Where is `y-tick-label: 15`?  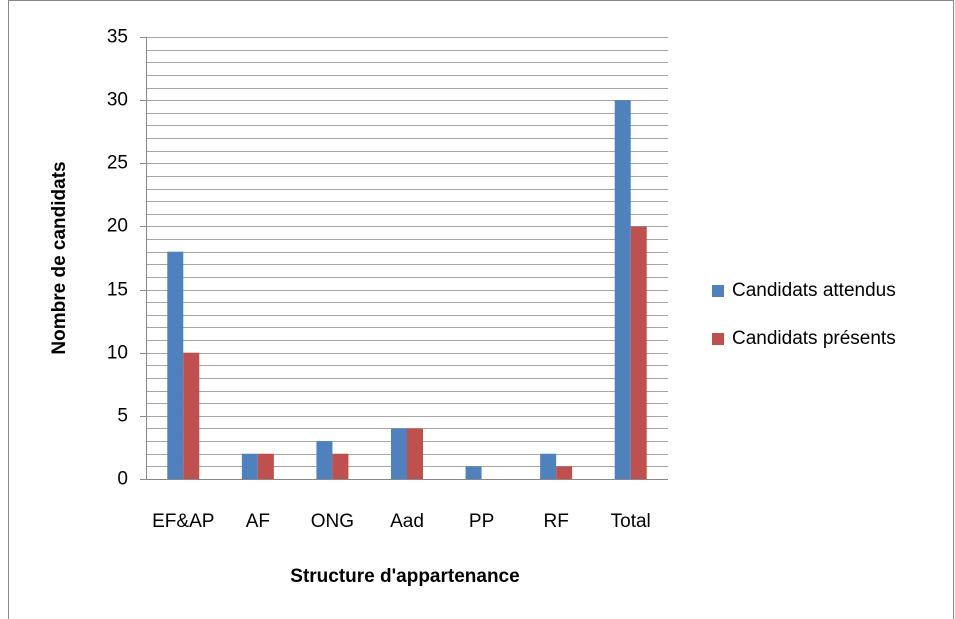 y-tick-label: 15 is located at coordinates (117, 290).